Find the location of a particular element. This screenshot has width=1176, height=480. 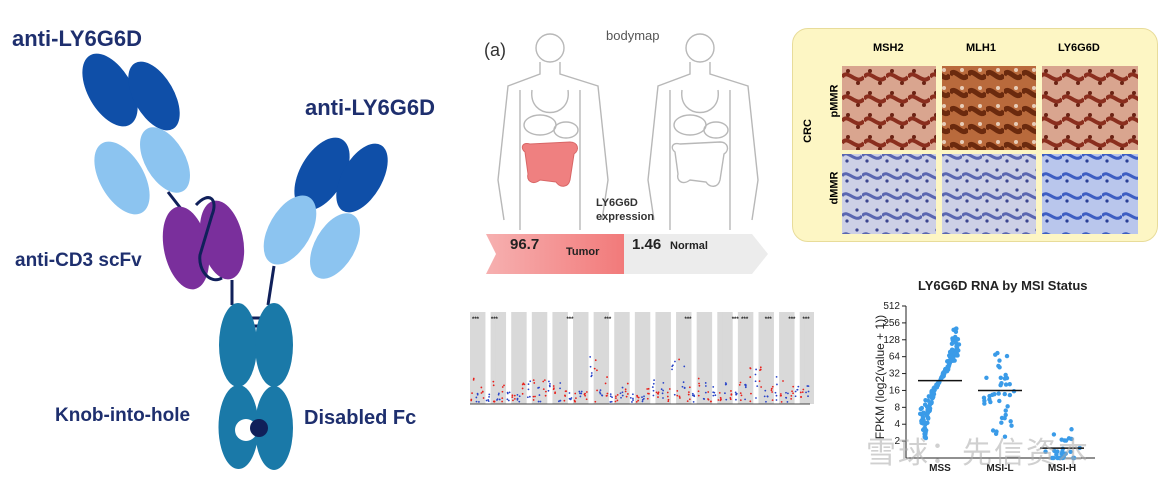

msi-y-tick-label: 64 is located at coordinates (895, 357).